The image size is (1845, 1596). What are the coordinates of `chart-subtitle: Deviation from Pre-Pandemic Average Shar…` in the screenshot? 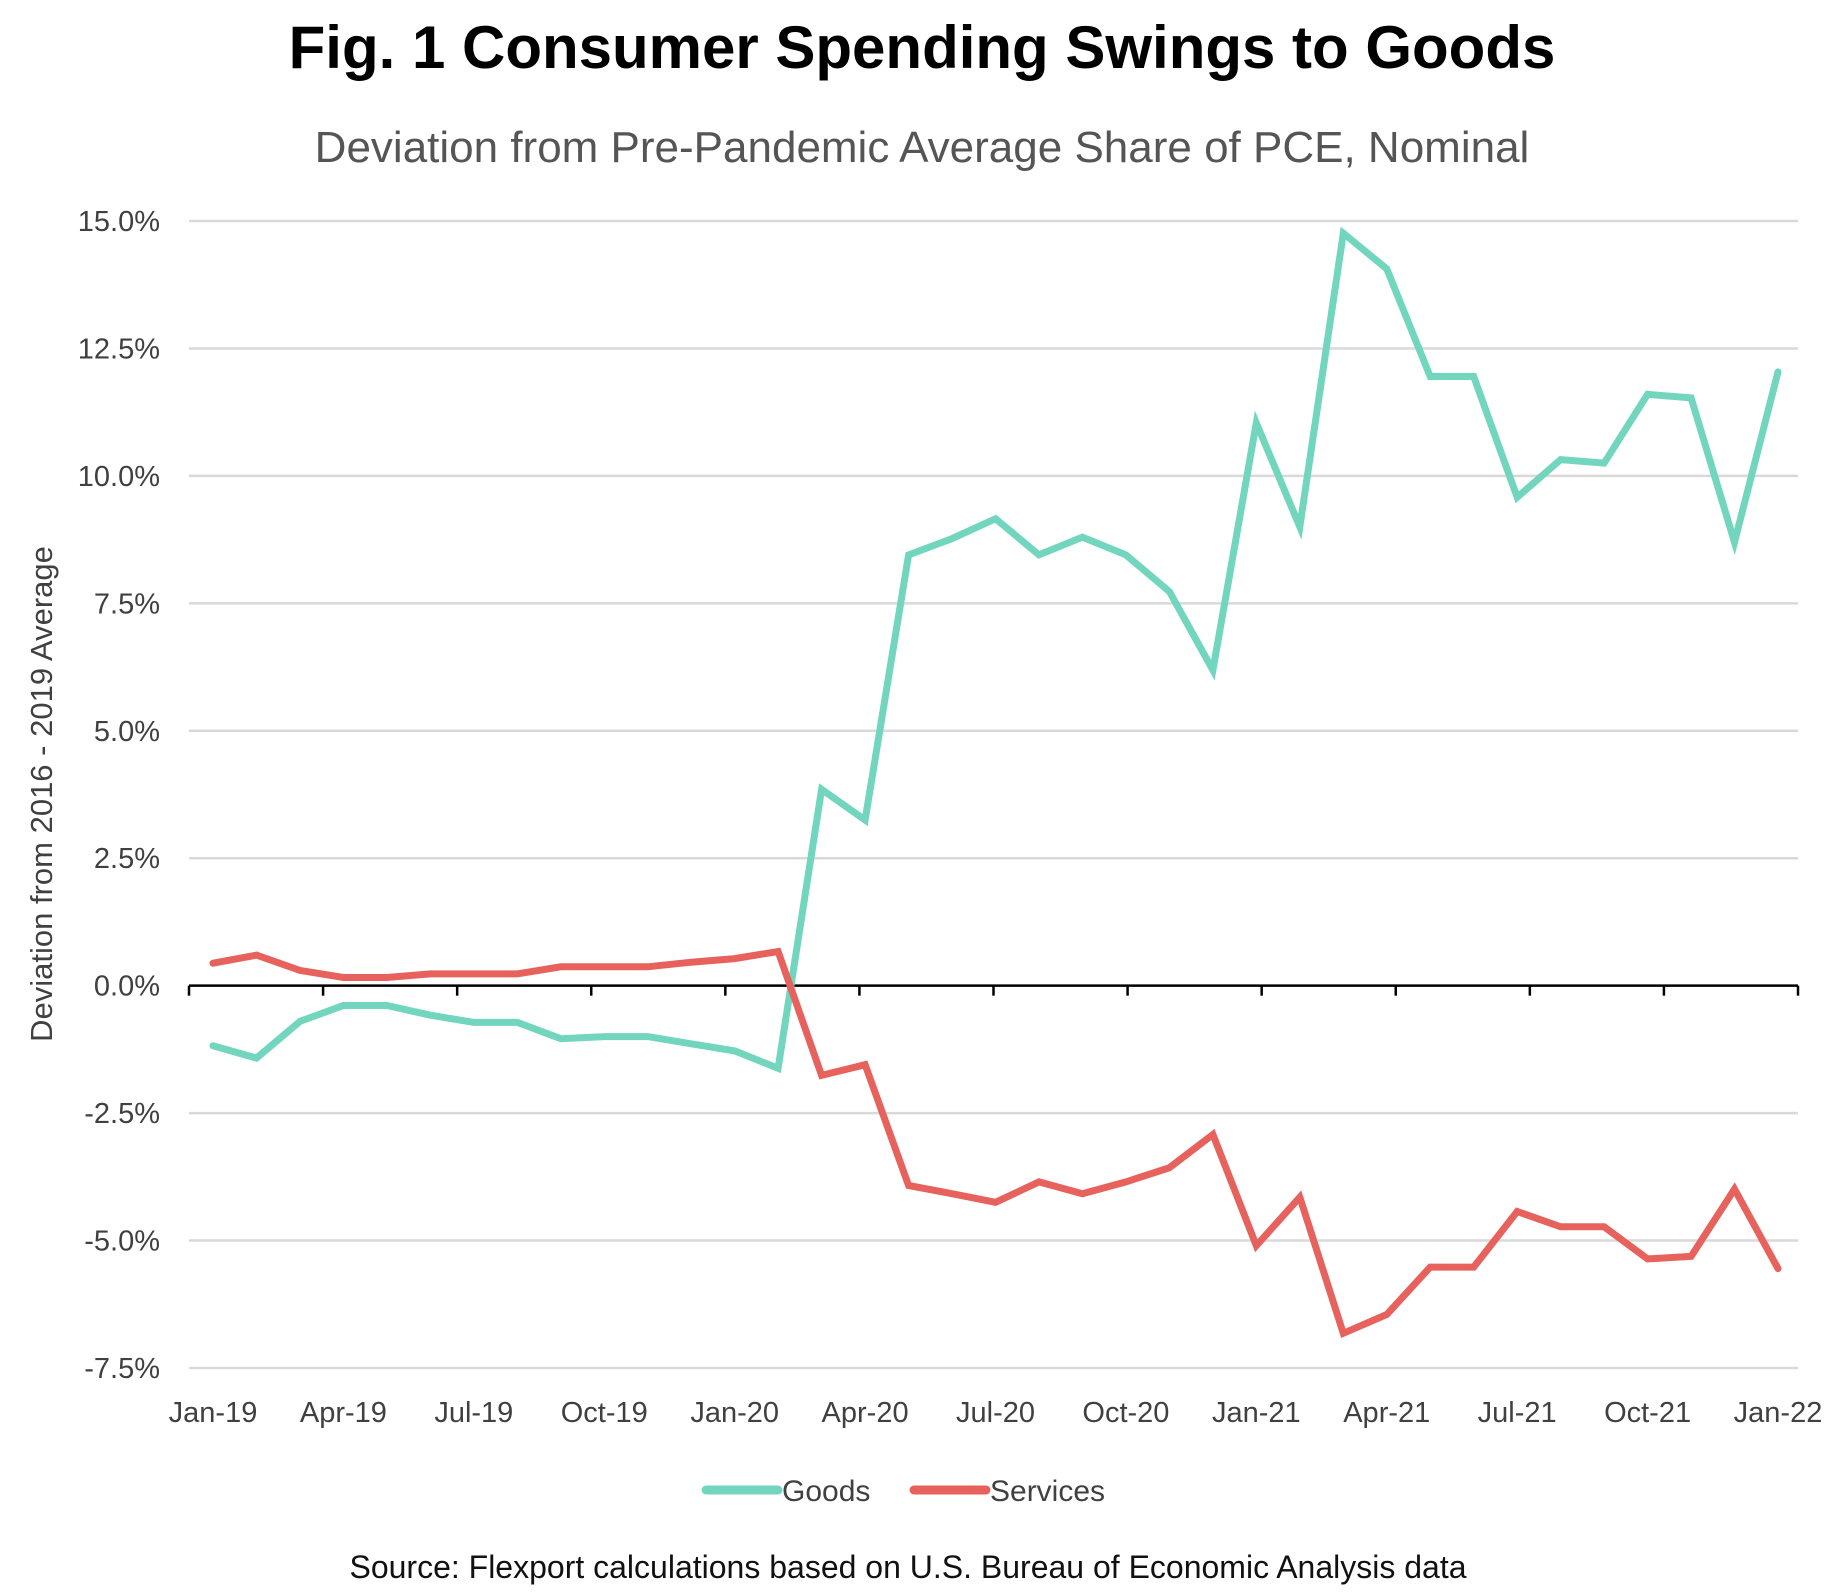 It's located at (922, 147).